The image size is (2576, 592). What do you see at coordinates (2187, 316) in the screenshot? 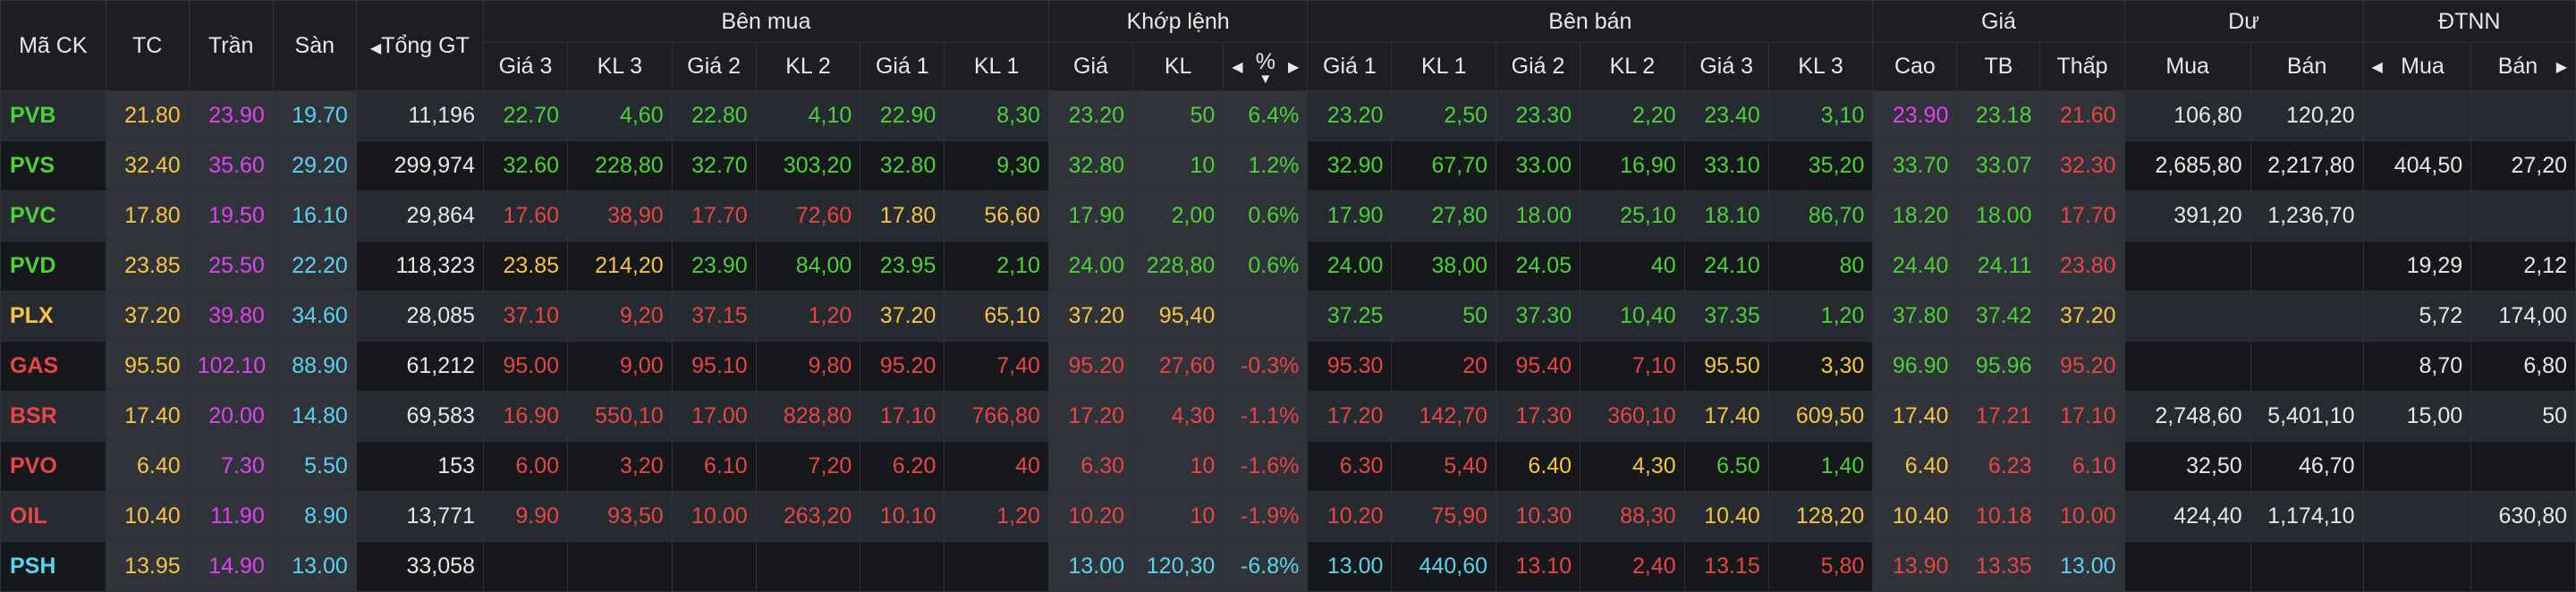
I see `remain-cell` at bounding box center [2187, 316].